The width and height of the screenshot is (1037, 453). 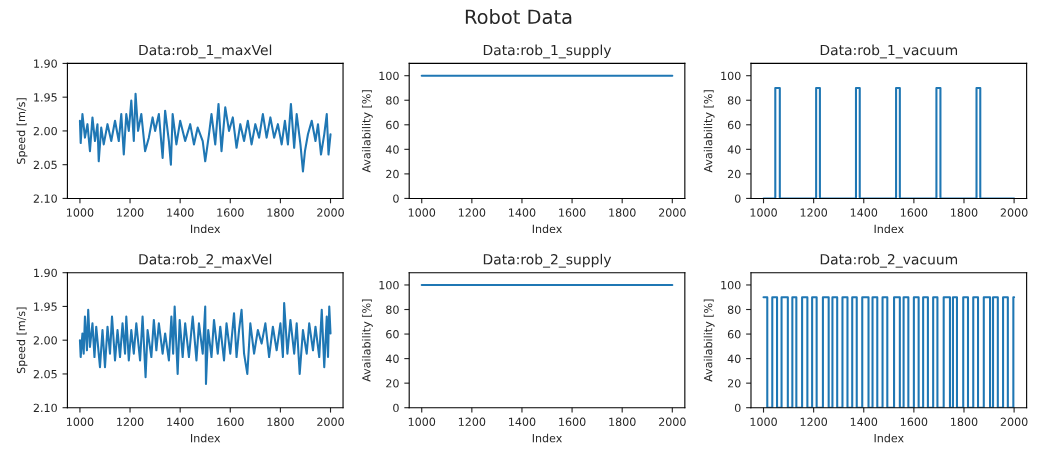 I want to click on chart-title: Data:rob_1_supply, so click(x=547, y=51).